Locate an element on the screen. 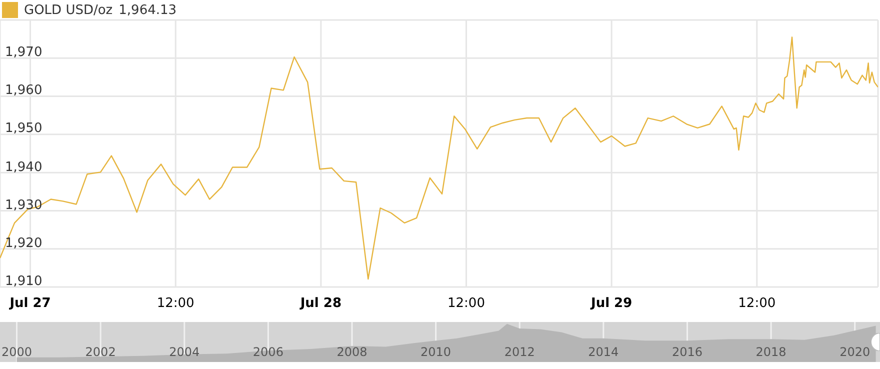  legend-label: GOLD USD/oz is located at coordinates (68, 10).